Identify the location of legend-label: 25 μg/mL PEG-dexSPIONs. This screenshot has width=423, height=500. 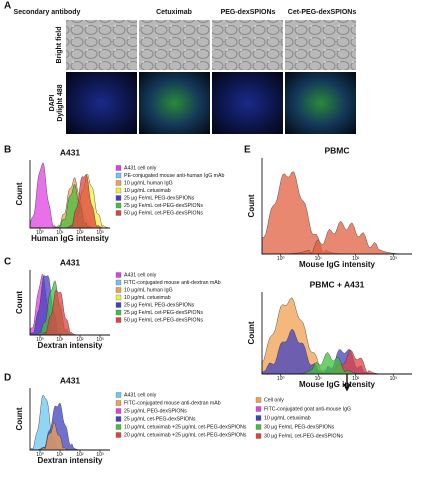
(155, 411).